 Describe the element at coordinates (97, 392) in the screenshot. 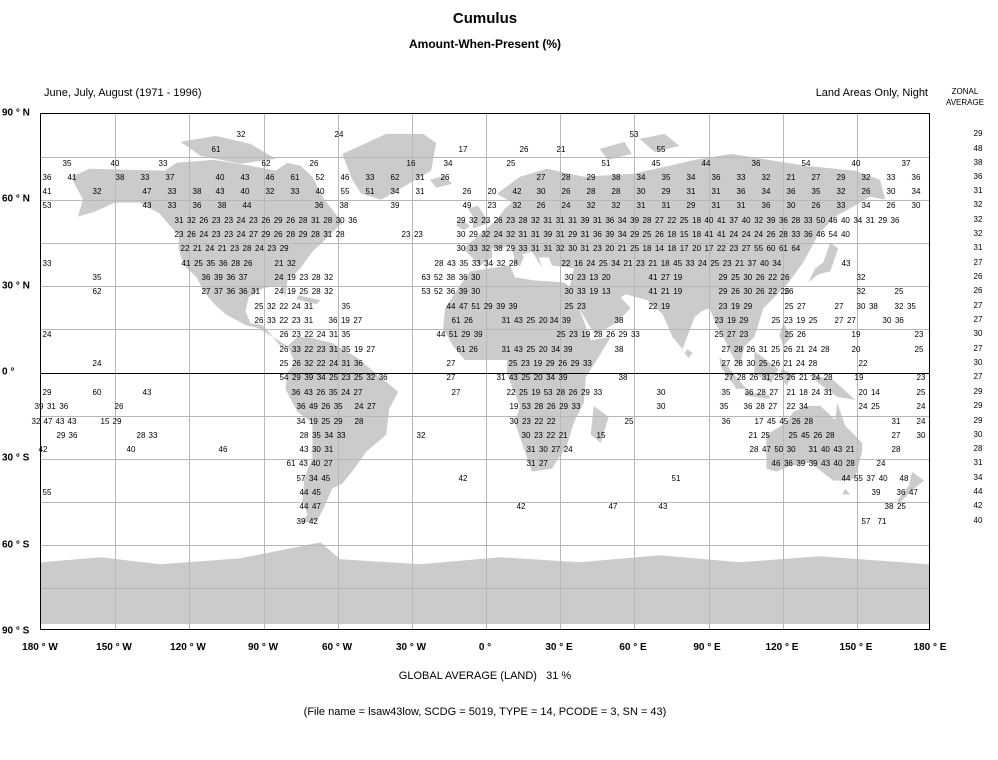

I see `grid-value: 60` at that location.